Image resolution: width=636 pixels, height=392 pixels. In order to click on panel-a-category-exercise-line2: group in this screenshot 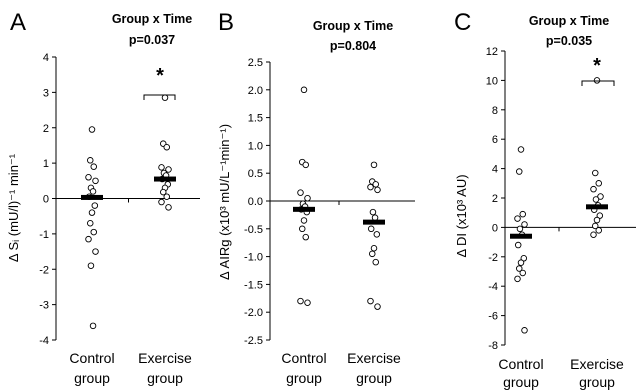, I will do `click(165, 378)`.